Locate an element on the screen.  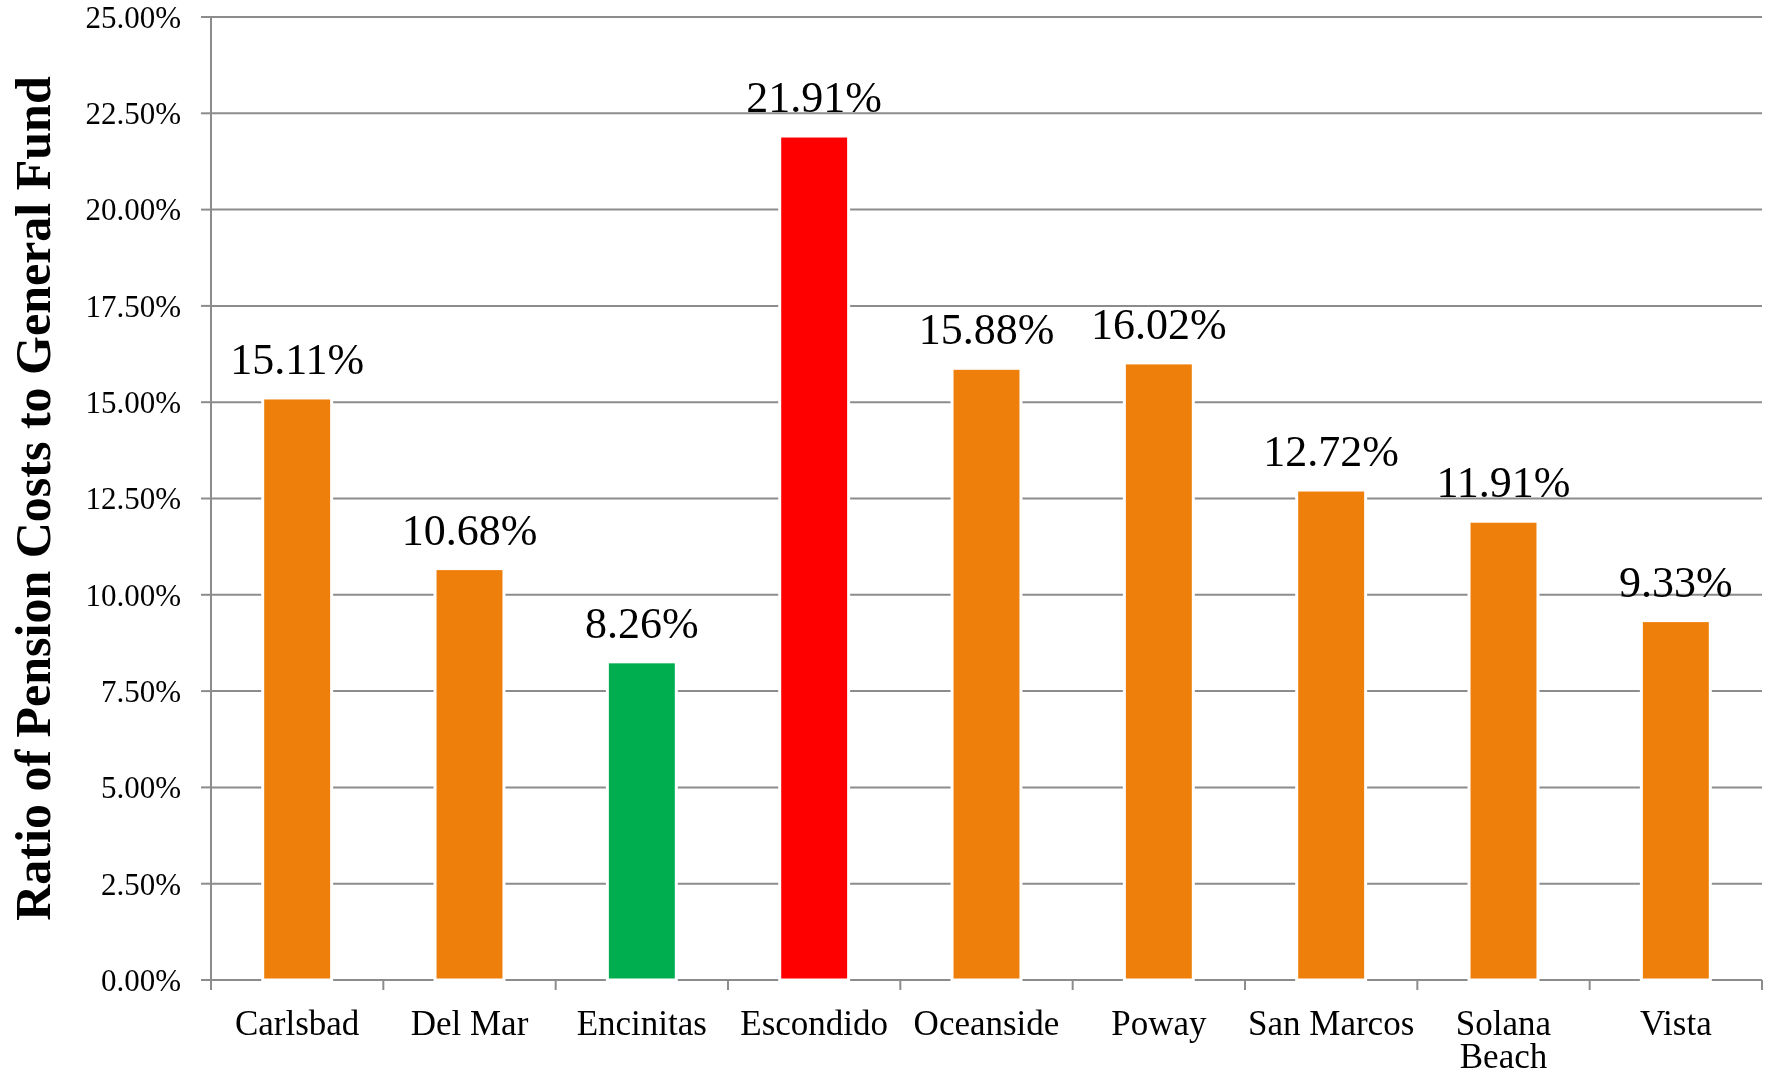
y-tick-label: 12.50% is located at coordinates (133, 499).